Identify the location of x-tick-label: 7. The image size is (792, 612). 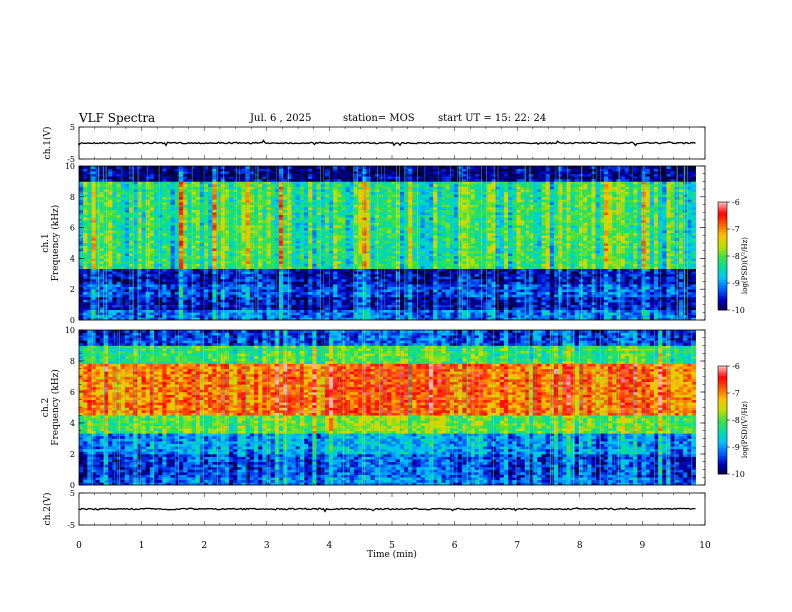
(517, 546).